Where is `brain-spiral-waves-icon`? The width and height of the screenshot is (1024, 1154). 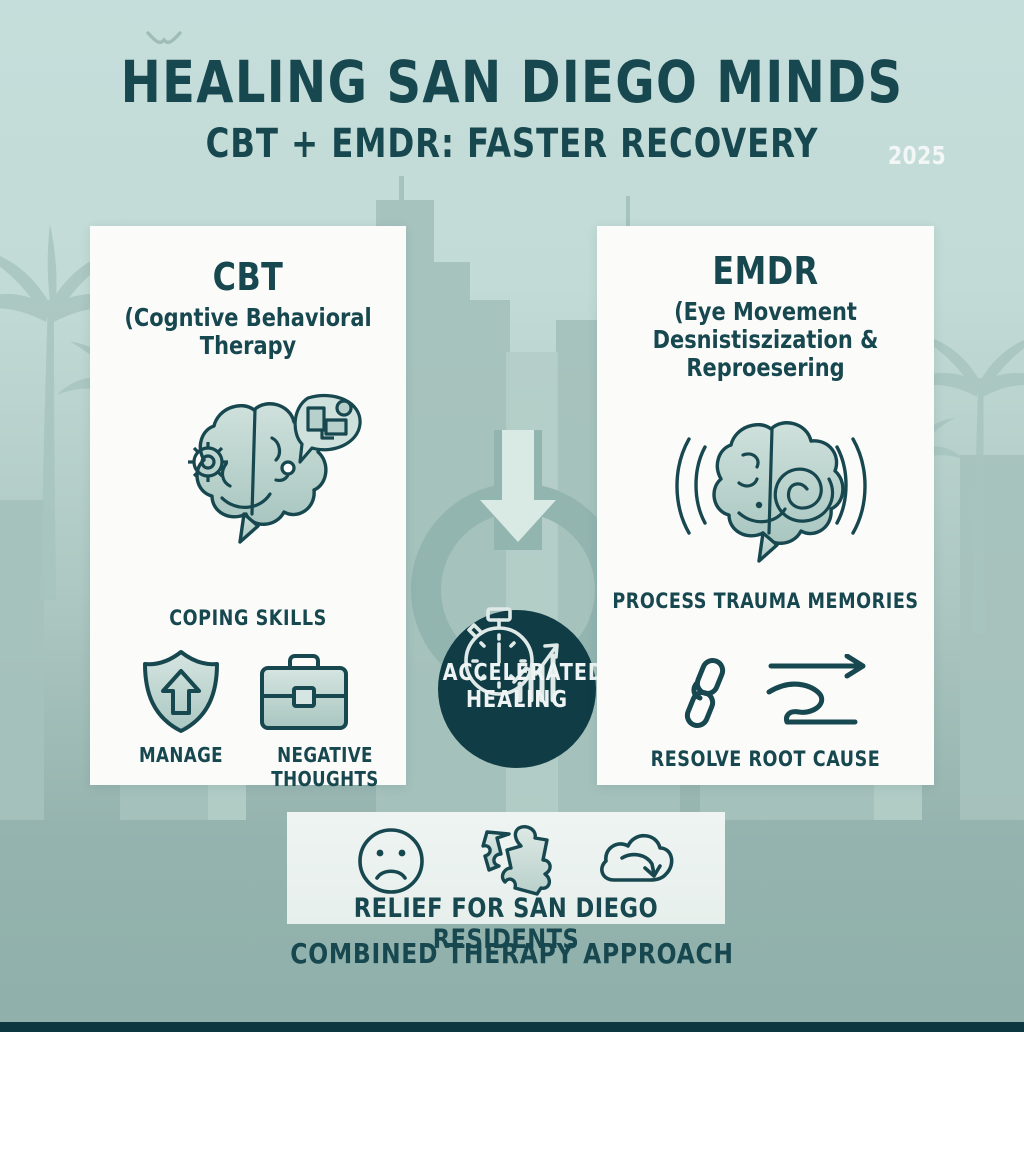
brain-spiral-waves-icon is located at coordinates (771, 492).